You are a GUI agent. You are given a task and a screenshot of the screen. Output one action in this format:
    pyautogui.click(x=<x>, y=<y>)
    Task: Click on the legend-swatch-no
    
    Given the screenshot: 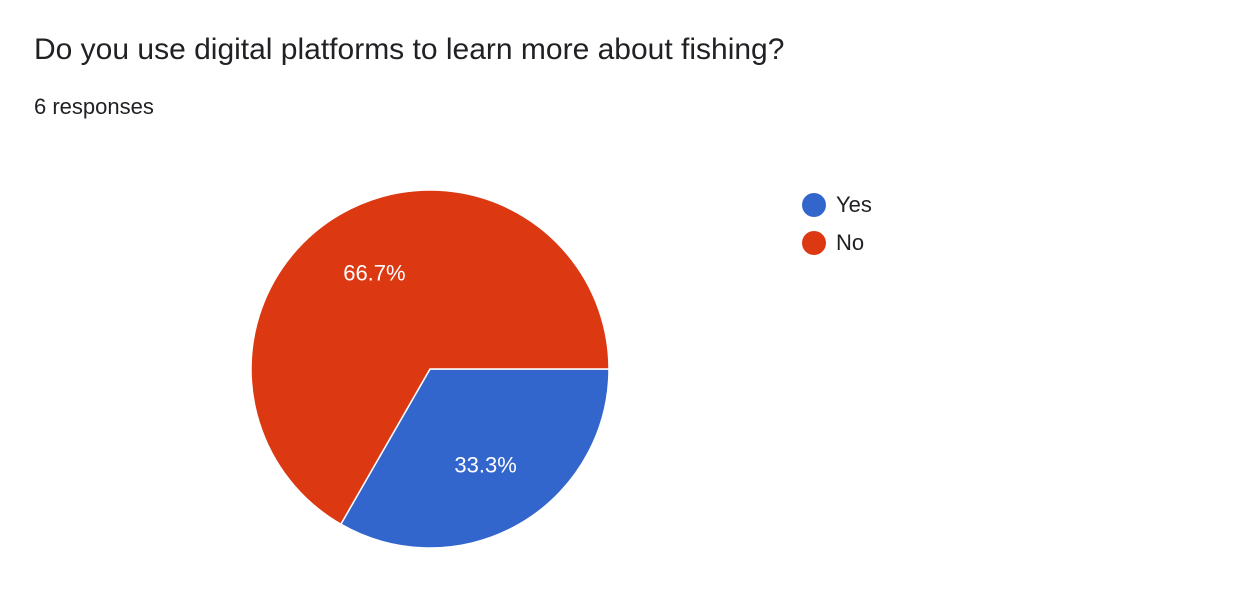 What is the action you would take?
    pyautogui.click(x=814, y=243)
    